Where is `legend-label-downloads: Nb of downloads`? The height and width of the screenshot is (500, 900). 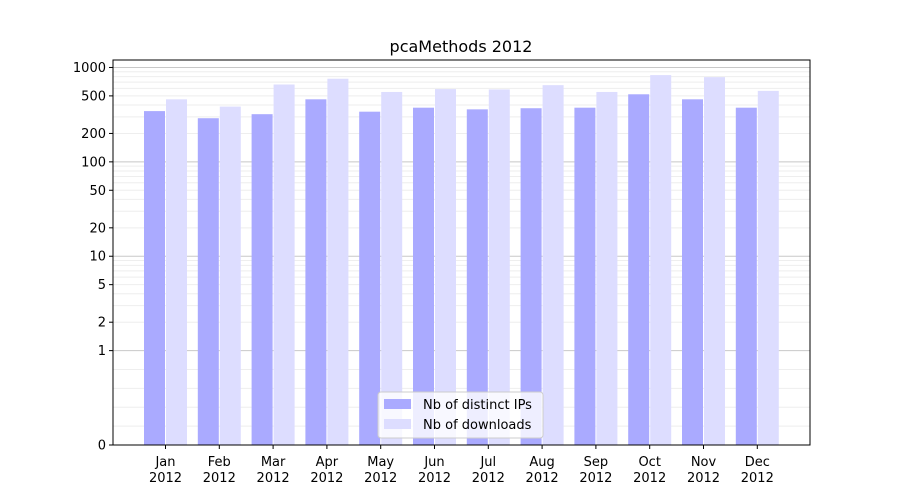 legend-label-downloads: Nb of downloads is located at coordinates (477, 425).